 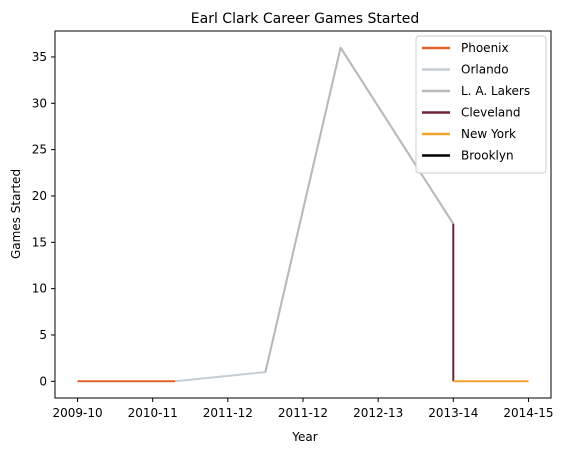 What do you see at coordinates (43, 335) in the screenshot?
I see `y-tick-label: 5` at bounding box center [43, 335].